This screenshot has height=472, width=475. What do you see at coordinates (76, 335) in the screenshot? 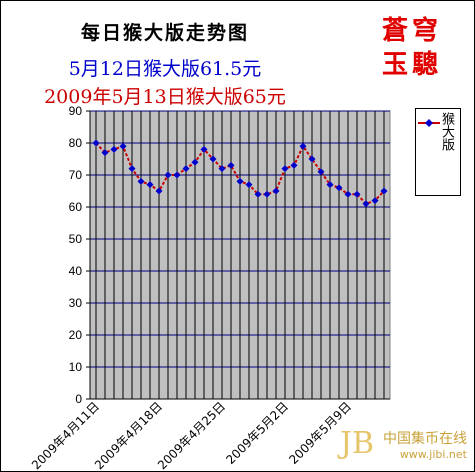
I see `y-tick-label: 20` at bounding box center [76, 335].